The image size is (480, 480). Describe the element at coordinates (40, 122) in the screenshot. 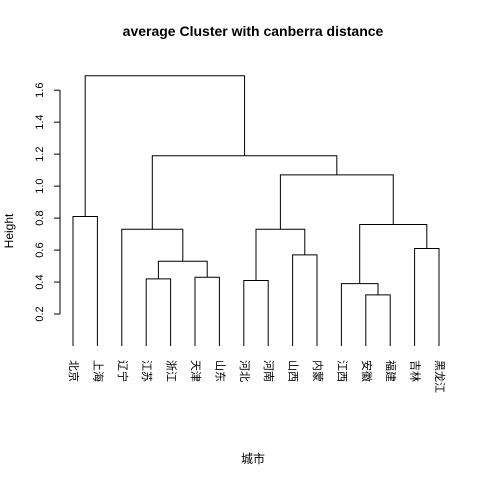

I see `y-tick-label: 1.4` at that location.